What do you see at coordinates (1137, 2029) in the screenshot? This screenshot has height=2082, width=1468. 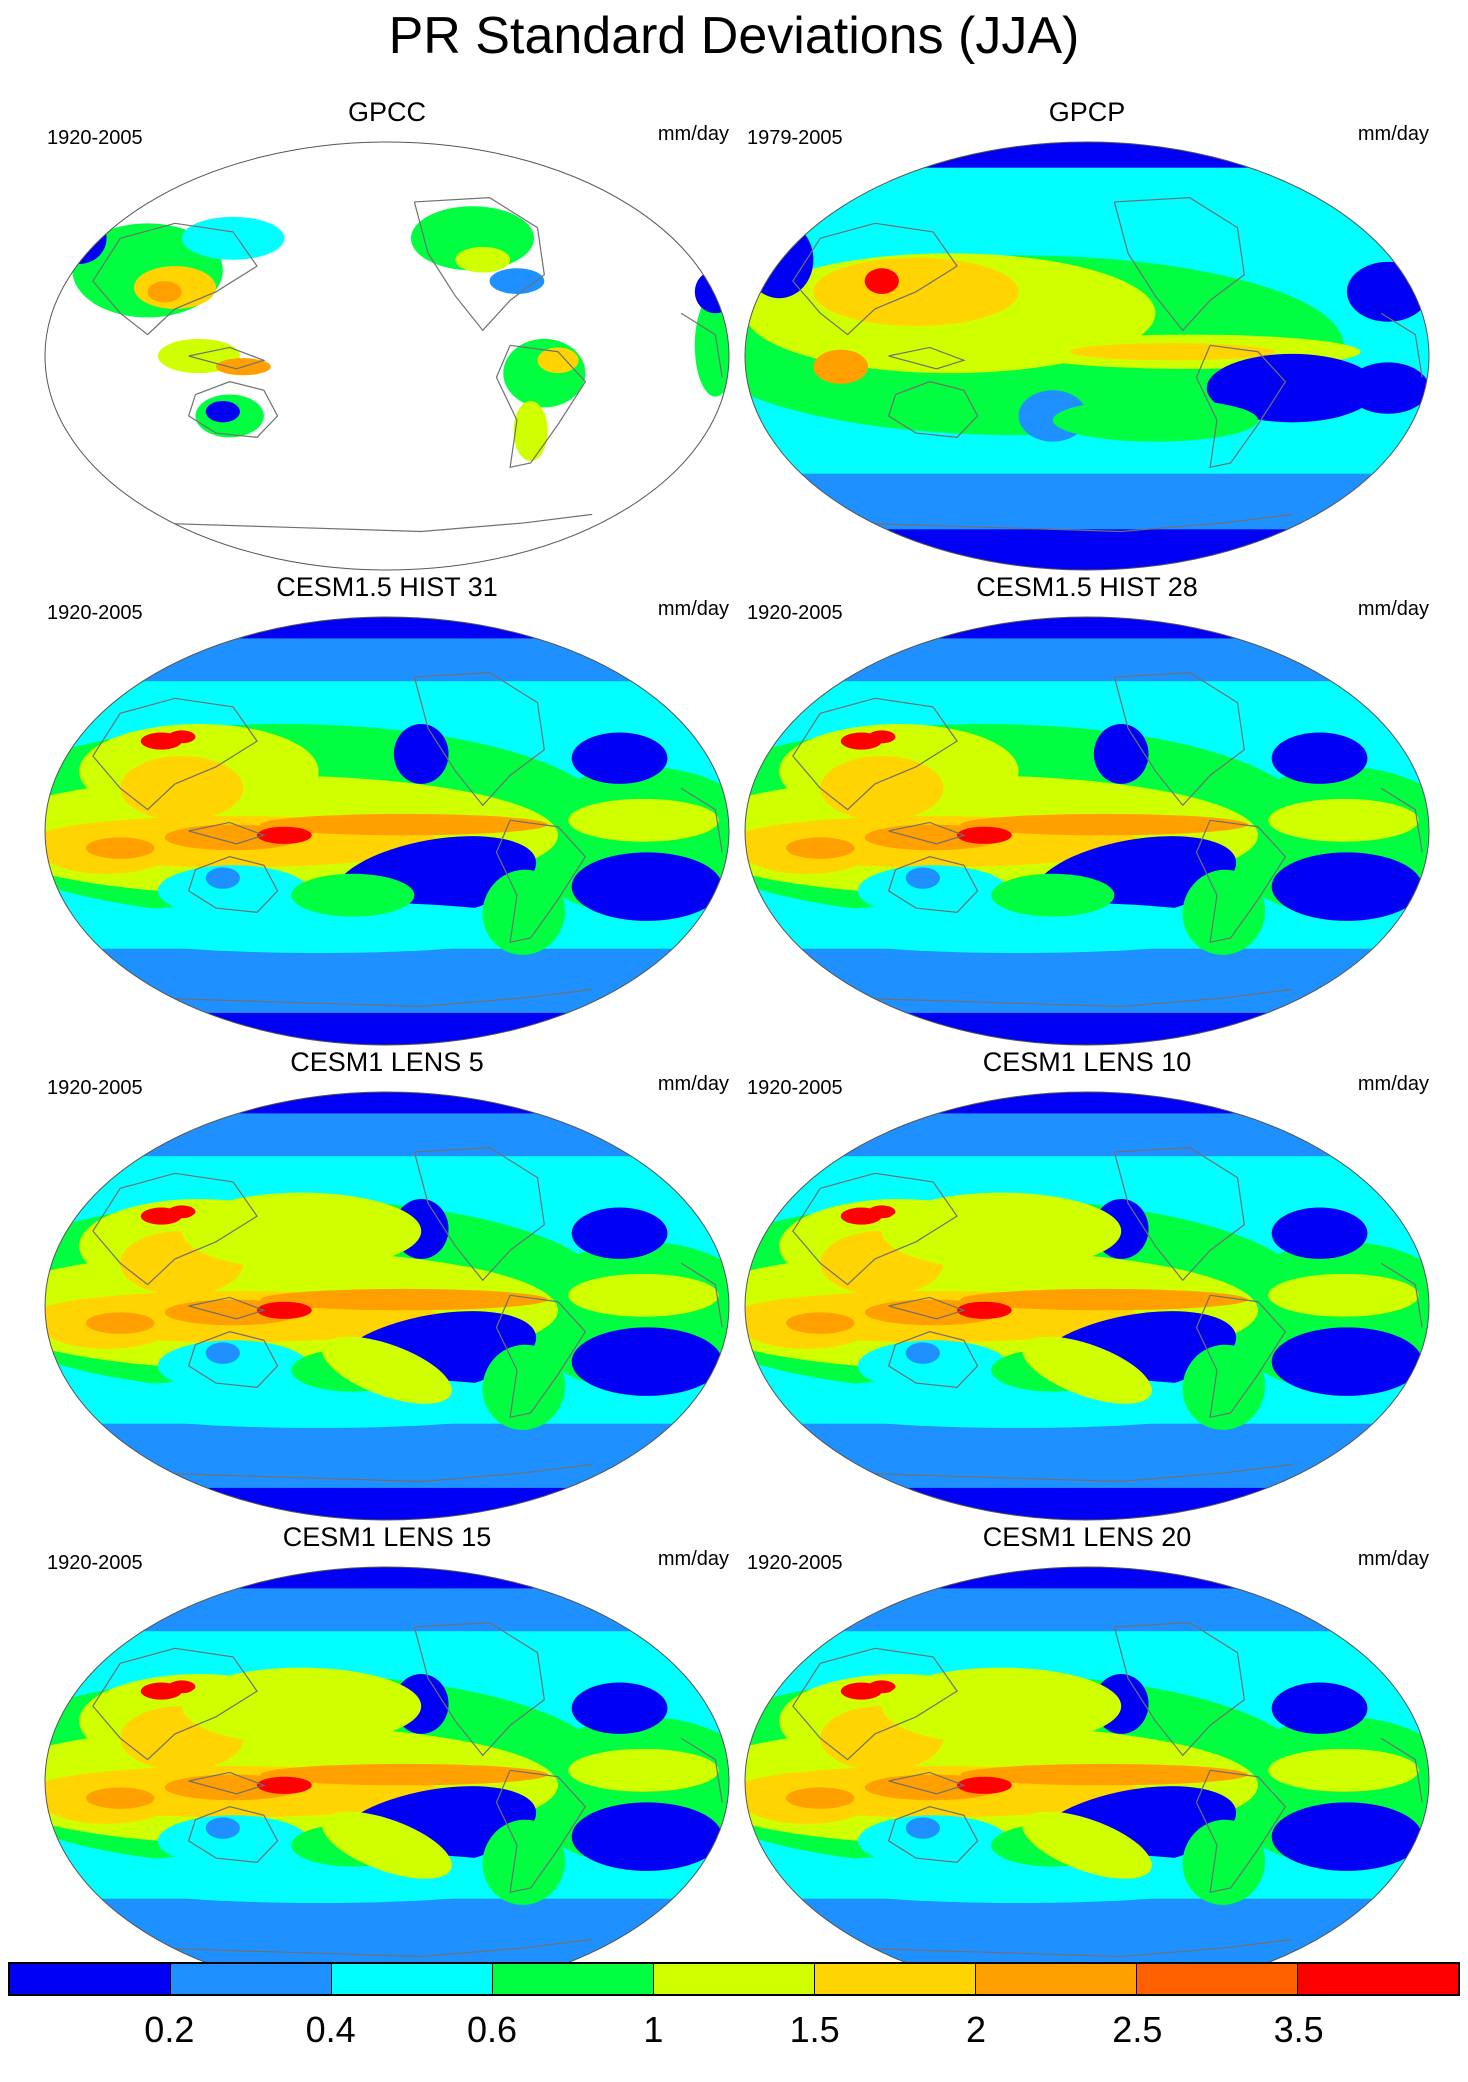 I see `colorbar-label: 2.5` at bounding box center [1137, 2029].